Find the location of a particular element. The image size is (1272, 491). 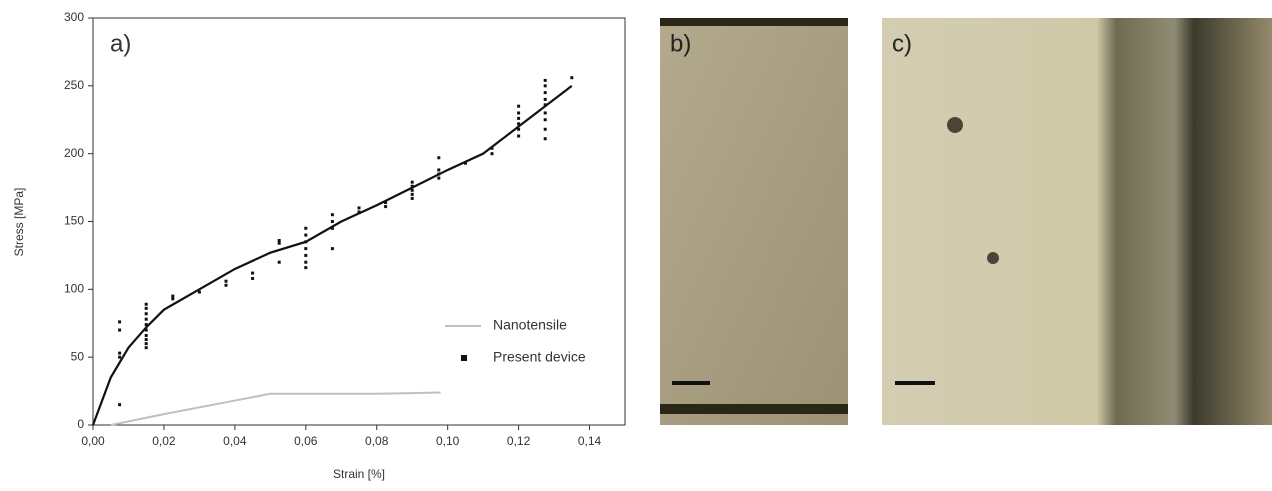

legend-label: Present device is located at coordinates (539, 357).